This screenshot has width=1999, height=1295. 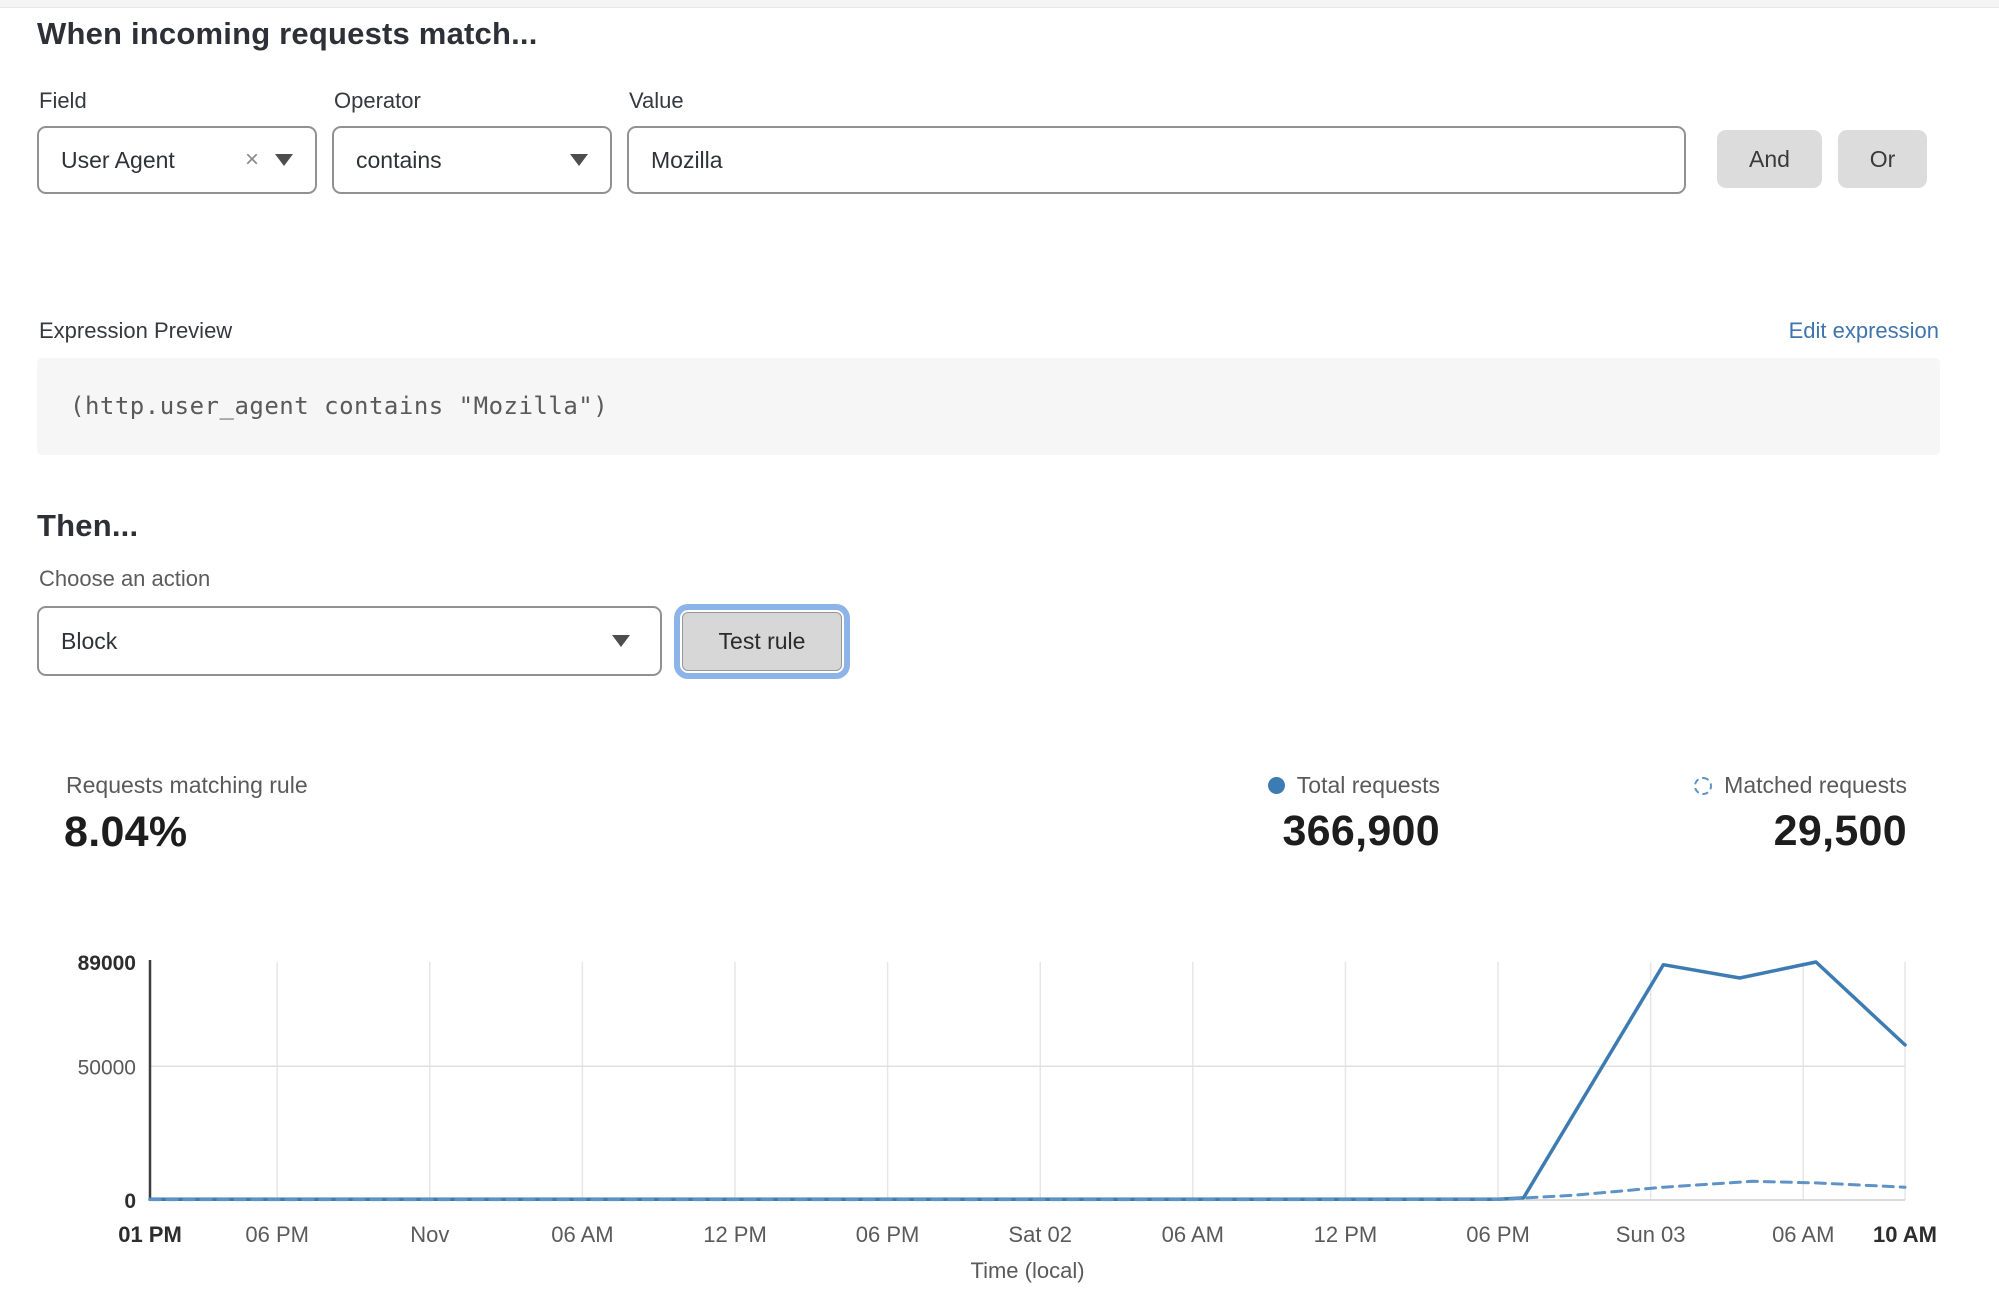 What do you see at coordinates (472, 160) in the screenshot?
I see `operator-select: contains` at bounding box center [472, 160].